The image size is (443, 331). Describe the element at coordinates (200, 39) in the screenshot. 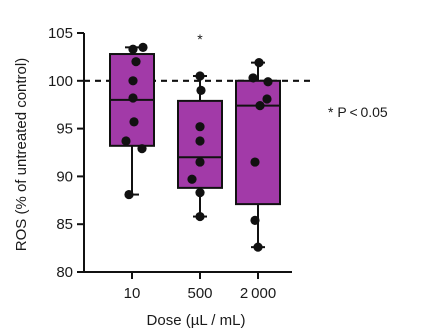

I see `significance-mark: *` at that location.